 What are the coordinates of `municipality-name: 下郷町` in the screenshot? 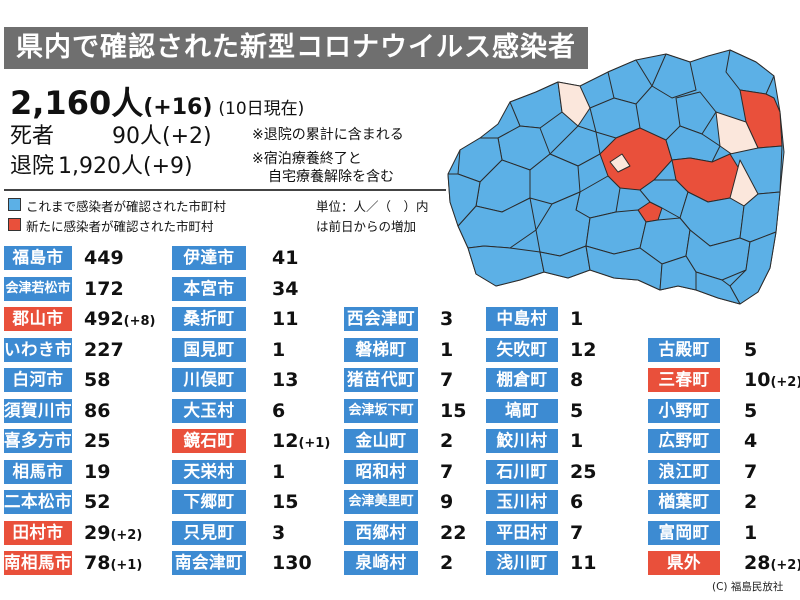 It's located at (209, 502).